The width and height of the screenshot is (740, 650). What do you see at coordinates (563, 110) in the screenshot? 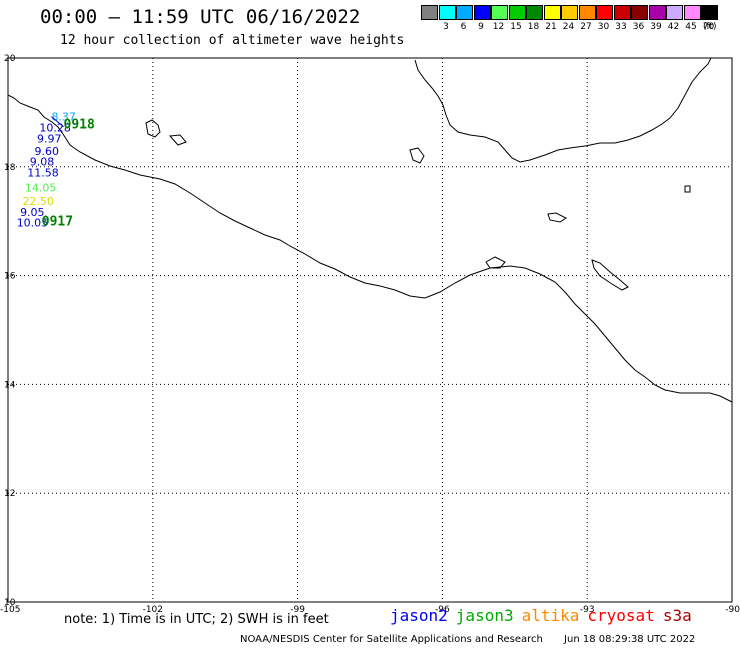
I see `gulf-of-mexico-coast` at bounding box center [563, 110].